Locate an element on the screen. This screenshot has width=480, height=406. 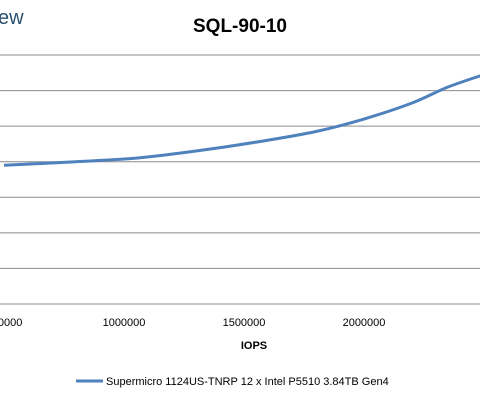
x-tick-label: 2000000 is located at coordinates (364, 323).